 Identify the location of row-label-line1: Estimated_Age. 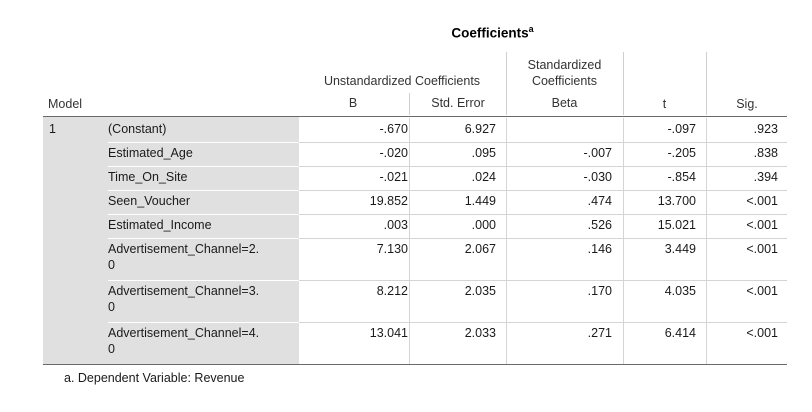
(150, 153).